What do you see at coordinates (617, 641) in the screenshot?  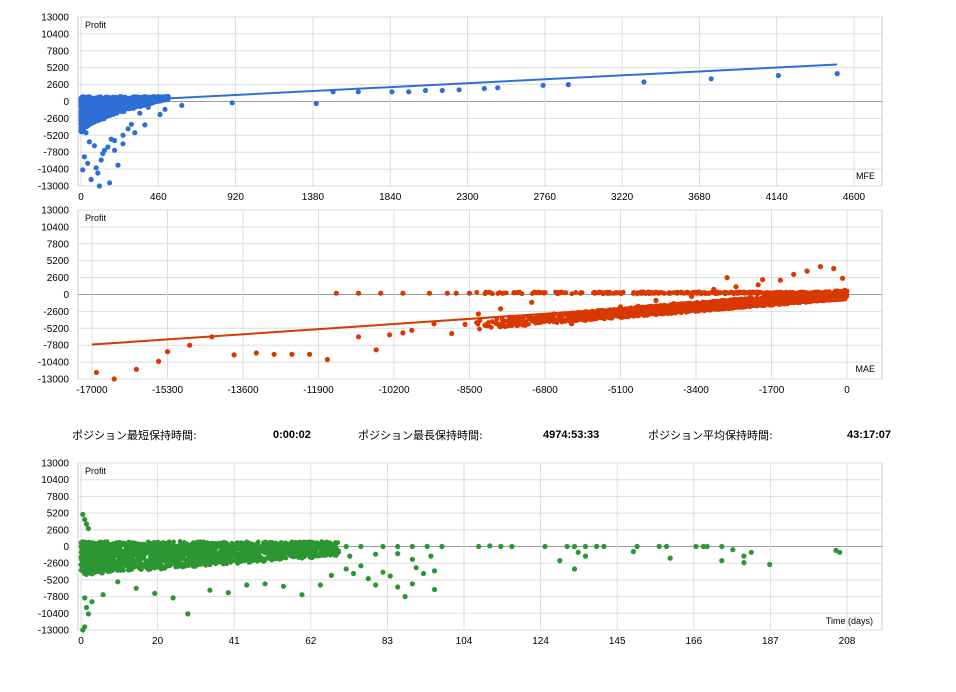 I see `x-tick-label: 145` at bounding box center [617, 641].